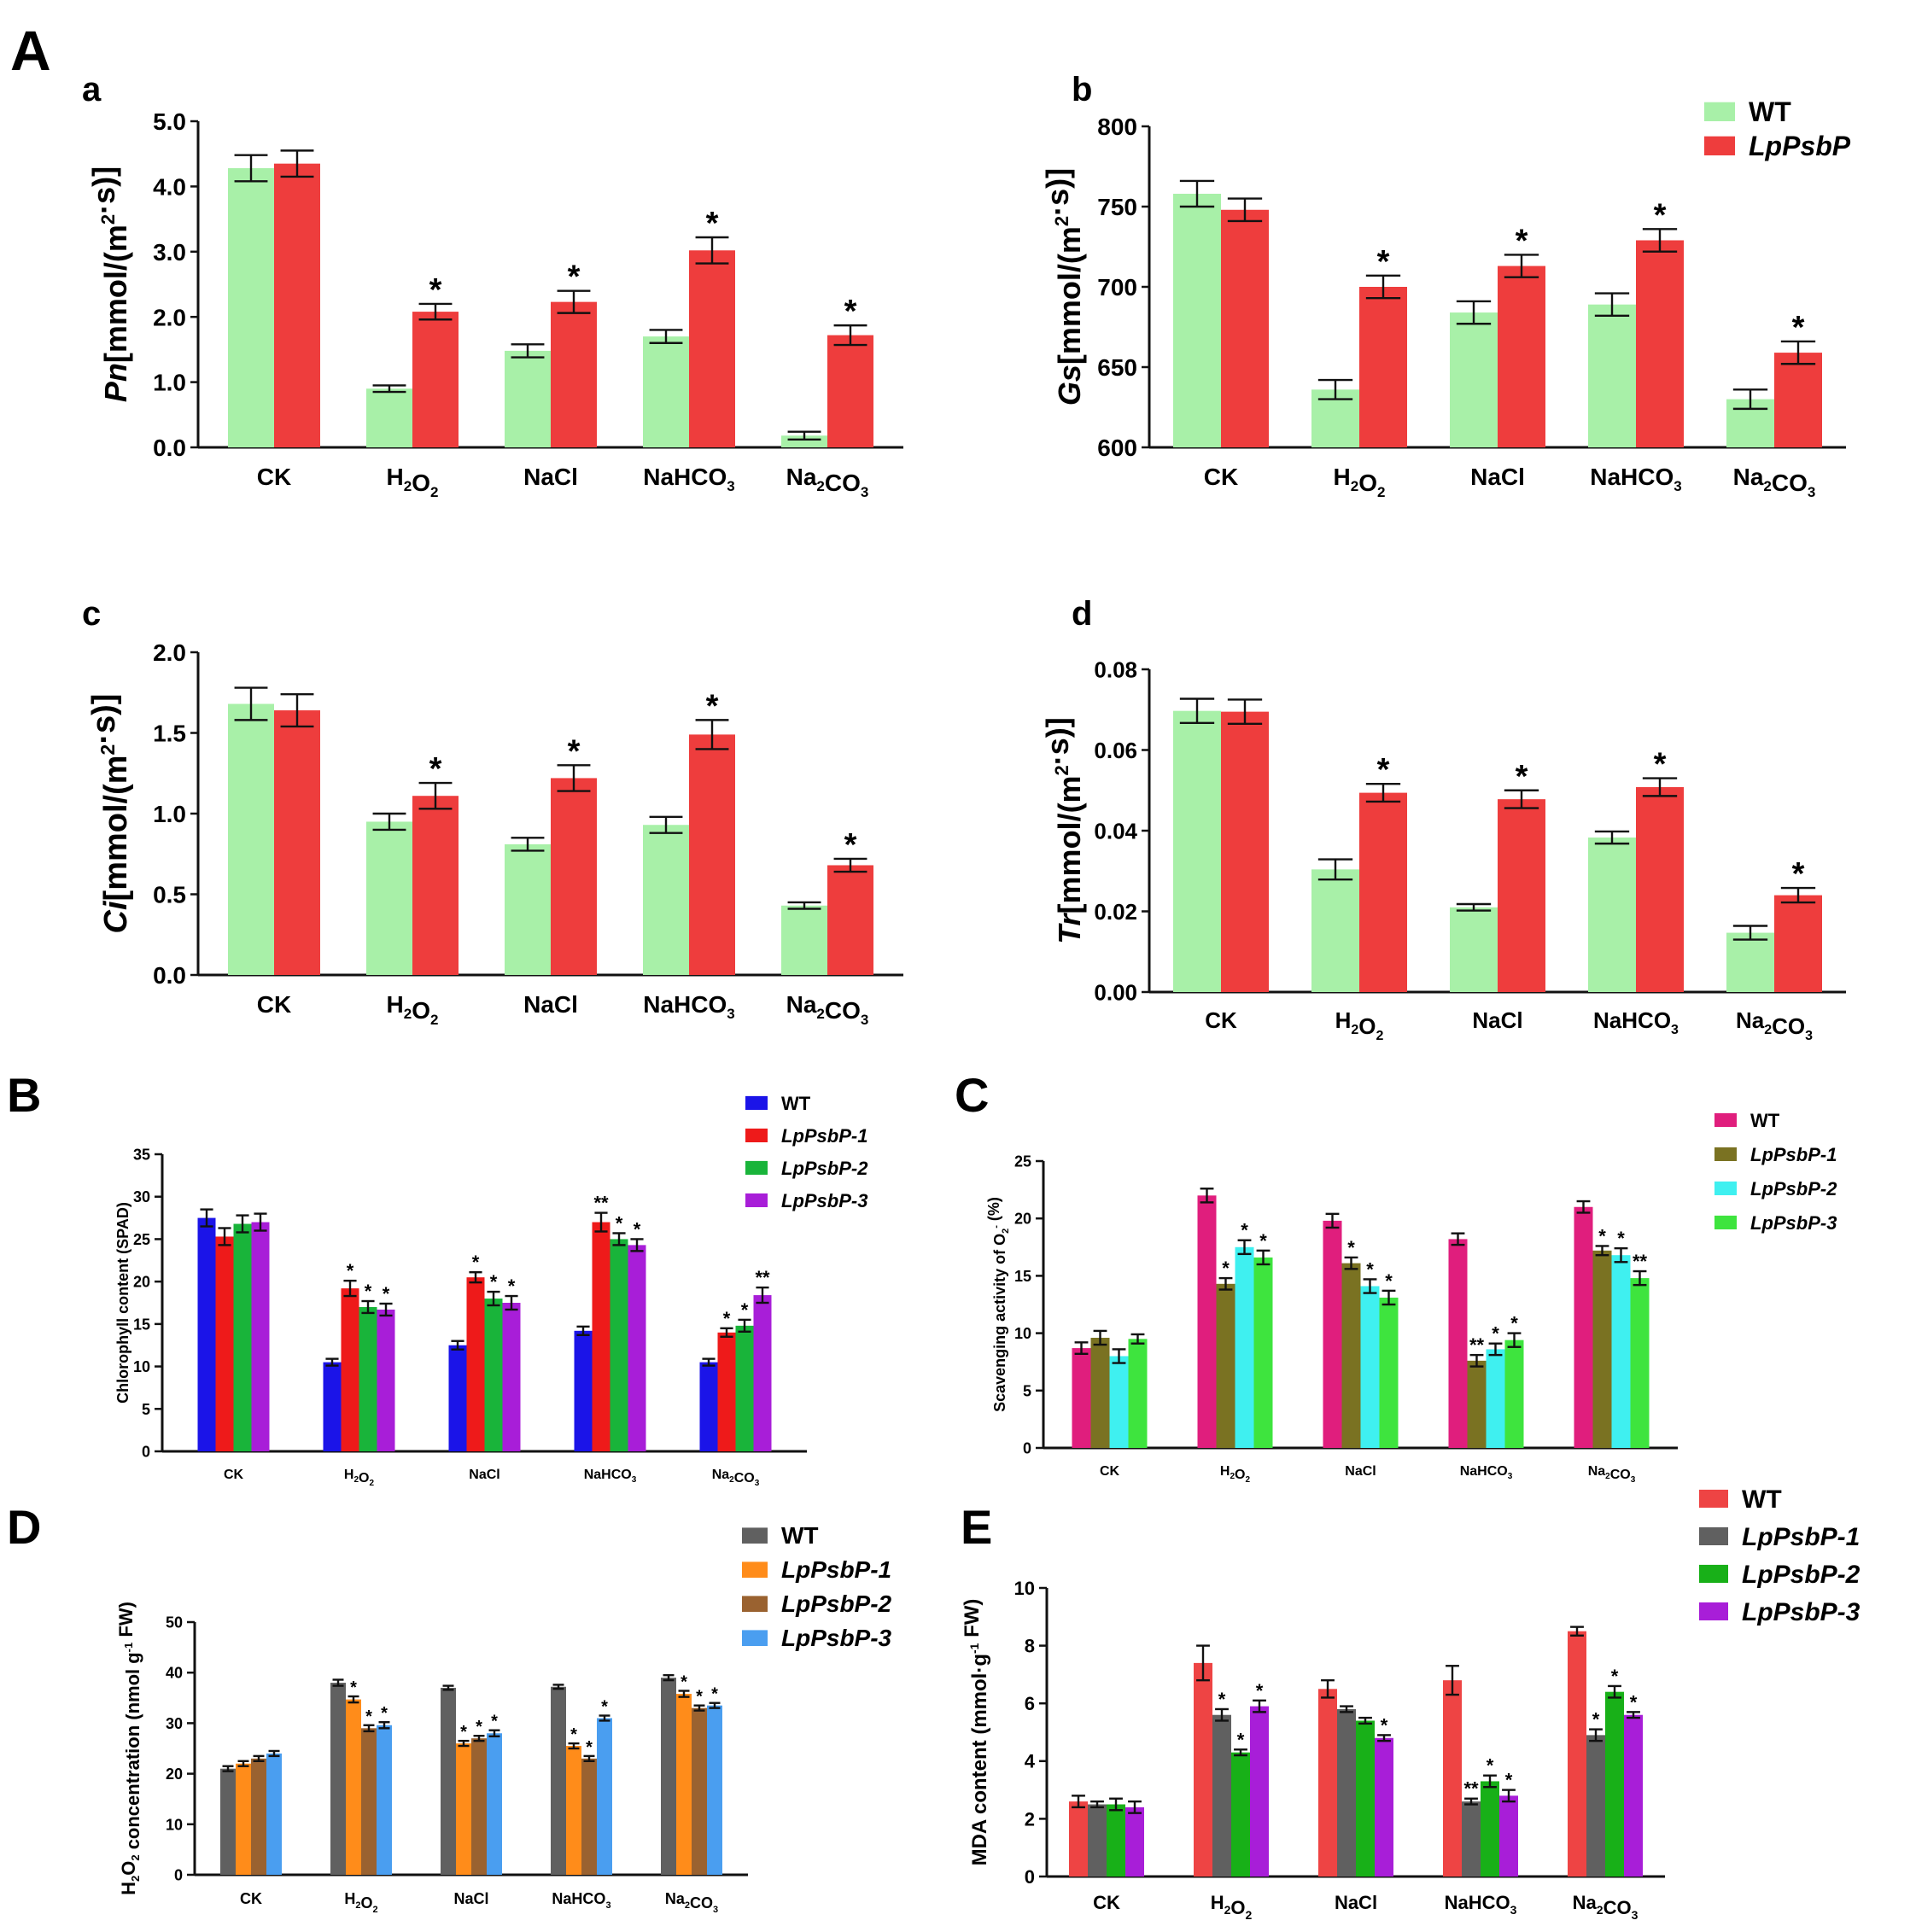  I want to click on y-tick-label: 1.0, so click(169, 383).